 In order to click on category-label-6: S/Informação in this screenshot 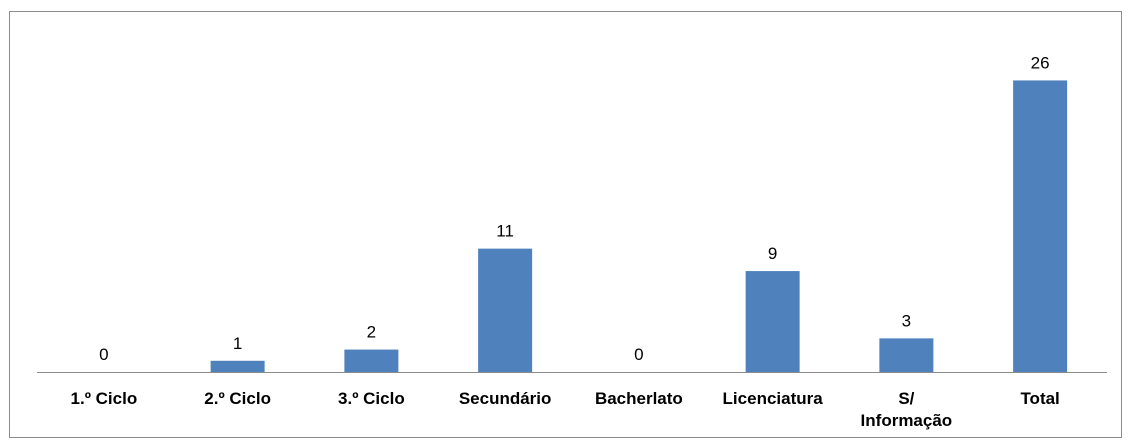, I will do `click(907, 409)`.